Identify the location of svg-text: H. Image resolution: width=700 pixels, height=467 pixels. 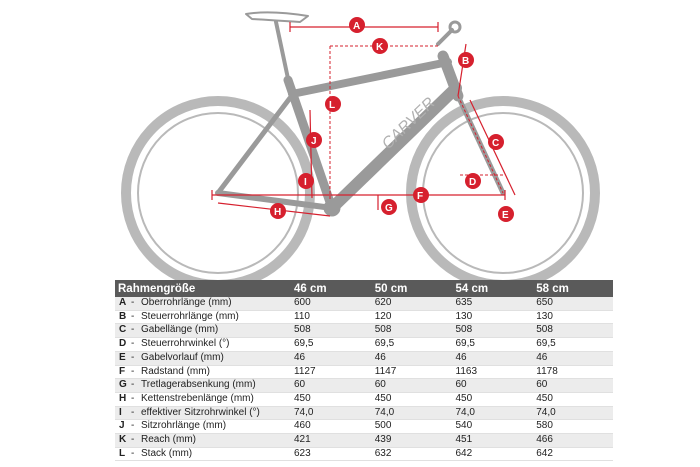
(277, 212).